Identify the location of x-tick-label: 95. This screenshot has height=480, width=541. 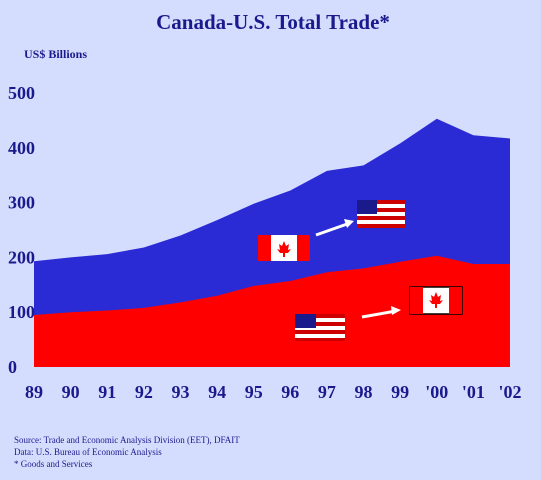
(254, 392).